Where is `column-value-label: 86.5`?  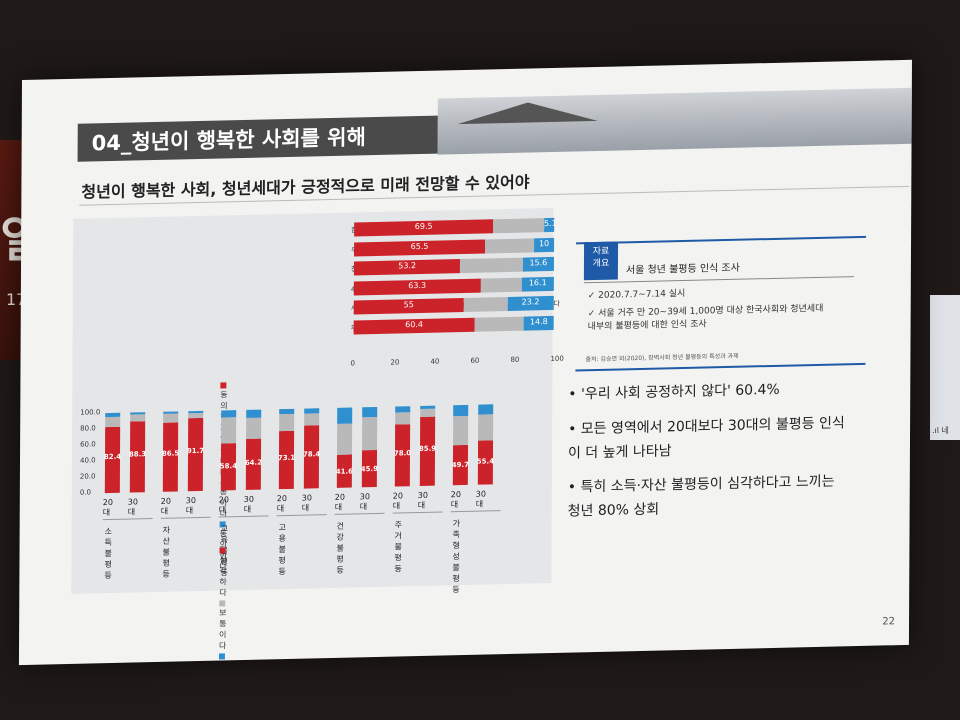 column-value-label: 86.5 is located at coordinates (170, 454).